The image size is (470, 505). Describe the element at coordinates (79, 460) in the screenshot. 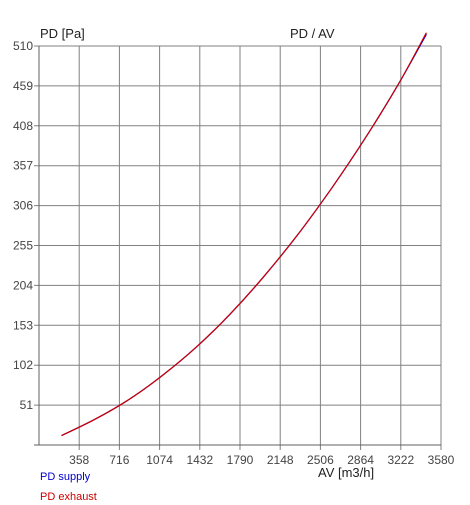

I see `x-tick-label: 358` at that location.